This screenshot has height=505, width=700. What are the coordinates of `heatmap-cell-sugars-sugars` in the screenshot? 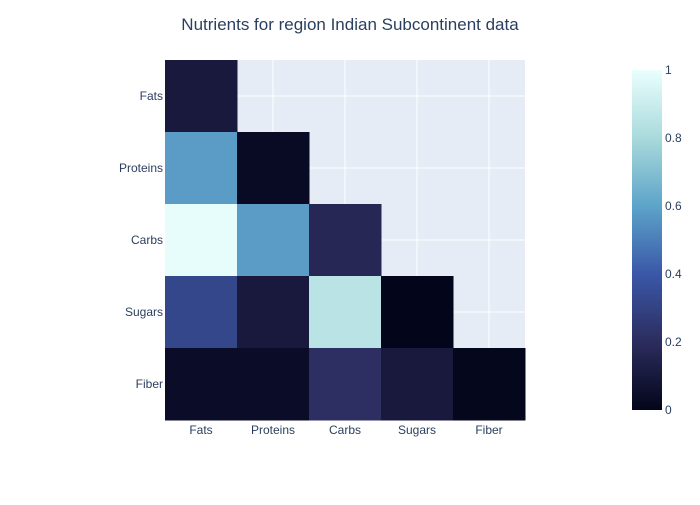 It's located at (417, 312).